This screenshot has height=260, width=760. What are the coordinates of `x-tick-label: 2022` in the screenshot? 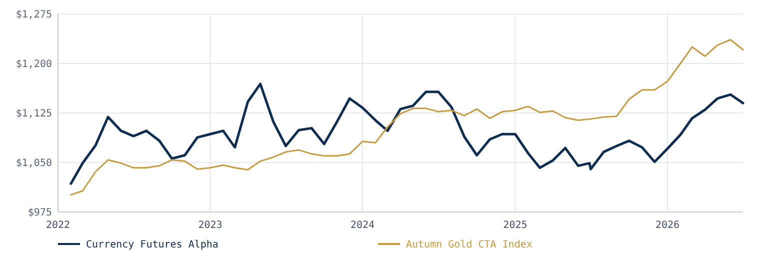 It's located at (58, 225).